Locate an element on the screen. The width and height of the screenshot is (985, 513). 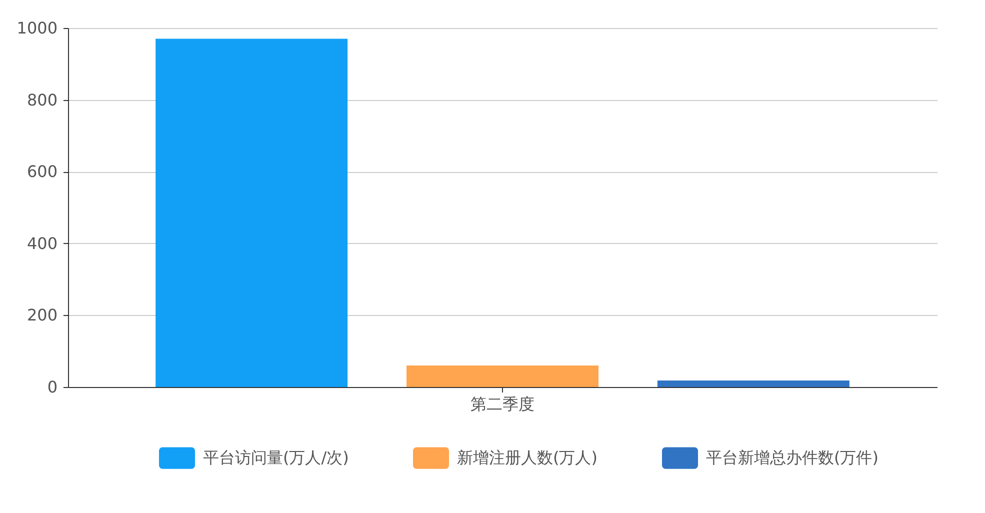
legend-label: 平台新增总办件数(万件) is located at coordinates (792, 458).